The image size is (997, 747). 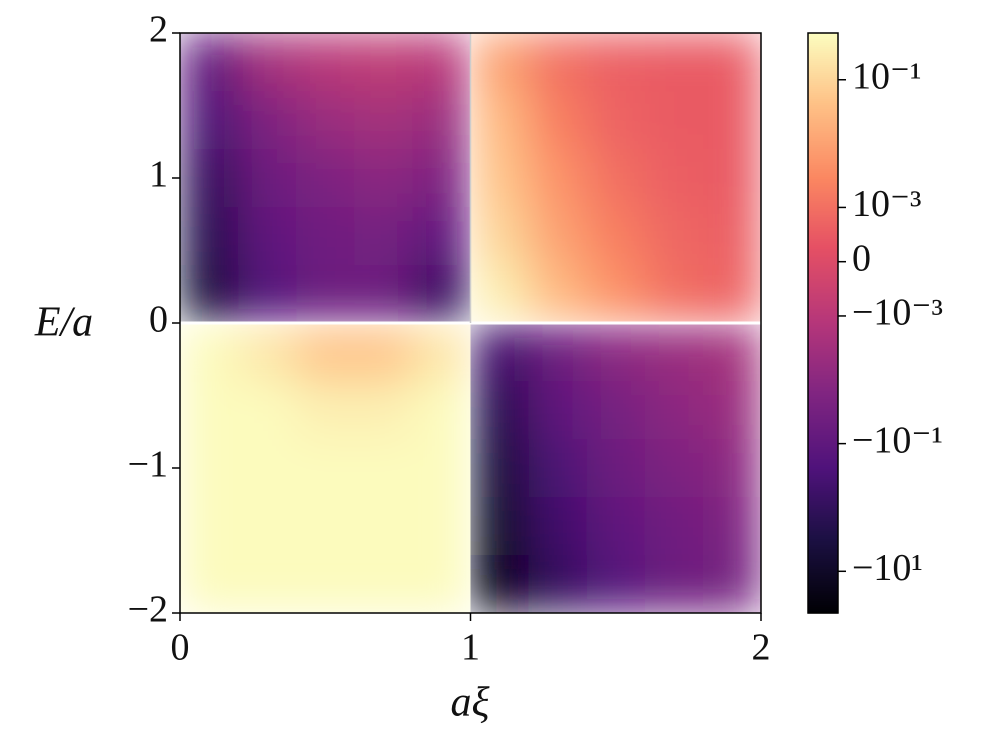 I want to click on colorbar-frame, so click(x=823, y=323).